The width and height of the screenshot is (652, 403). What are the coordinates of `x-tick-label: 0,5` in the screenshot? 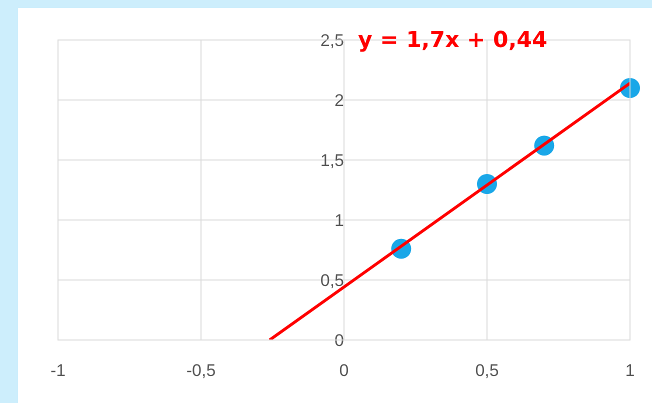 It's located at (487, 370).